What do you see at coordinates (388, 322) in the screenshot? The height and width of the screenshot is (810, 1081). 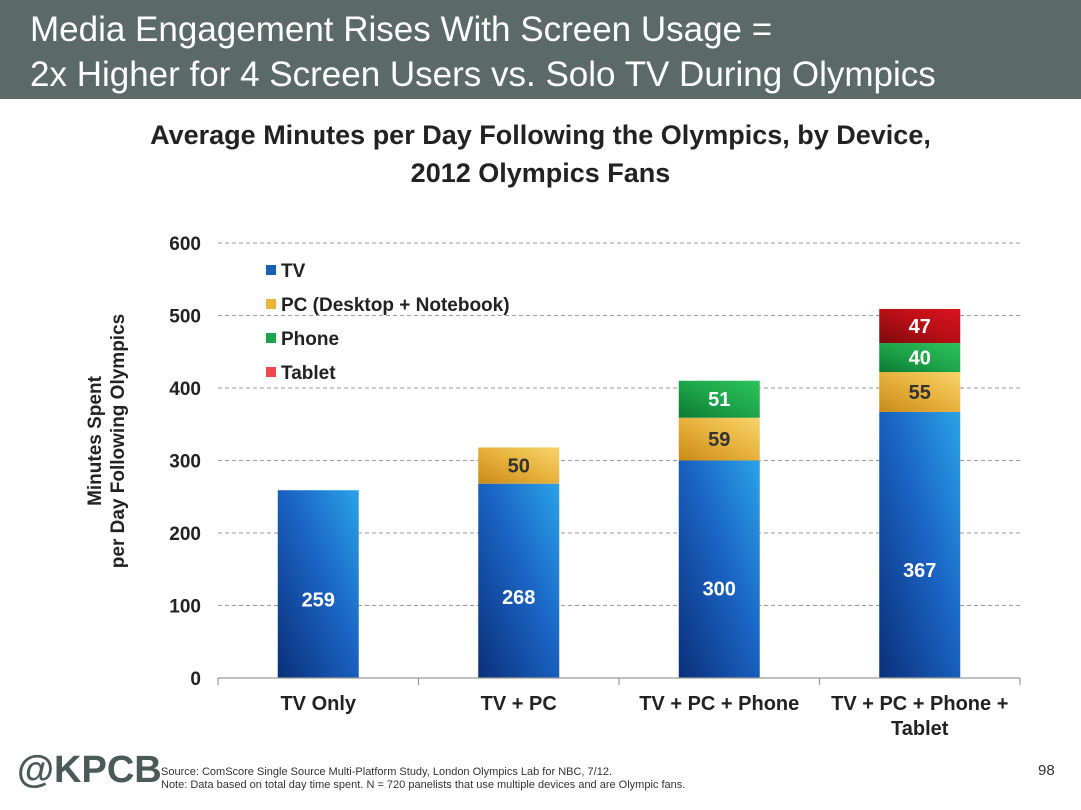 I see `legend: TV PC (Desktop + Notebook) Phone Tablet` at bounding box center [388, 322].